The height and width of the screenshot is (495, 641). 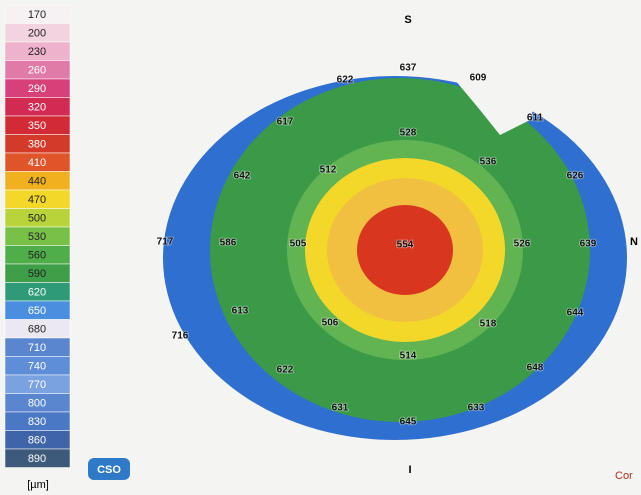 What do you see at coordinates (408, 356) in the screenshot?
I see `thickness-label: 514` at bounding box center [408, 356].